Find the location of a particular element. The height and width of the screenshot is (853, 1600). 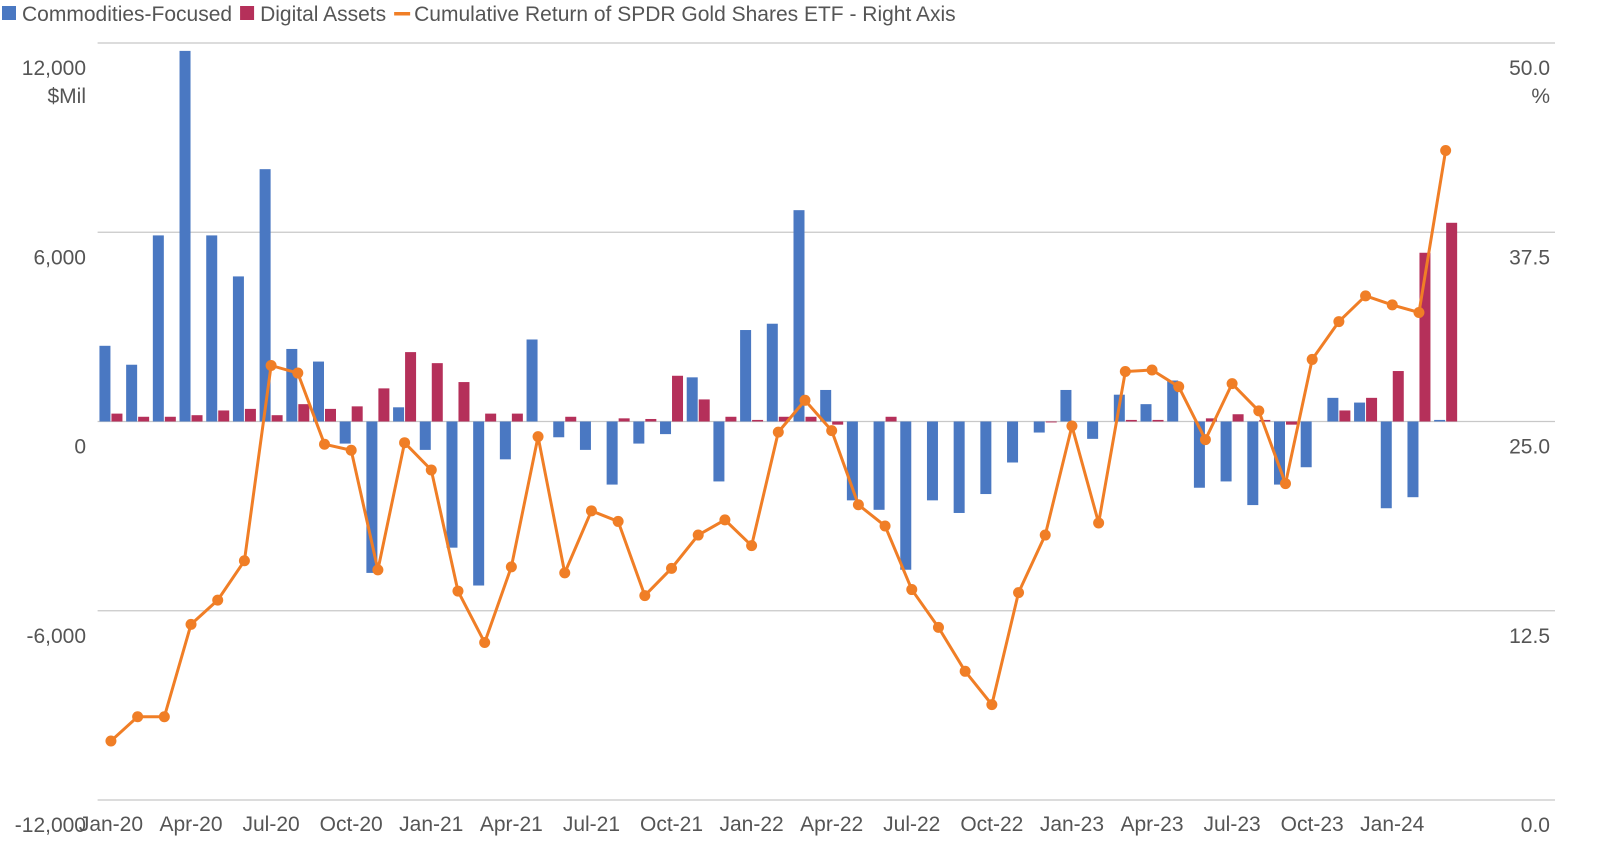

x-tick-label: Apr-21 is located at coordinates (511, 824).